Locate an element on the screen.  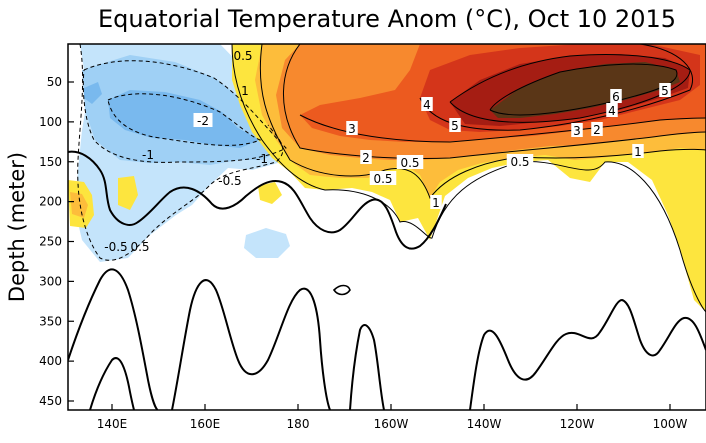
x-tick-label: 180 is located at coordinates (298, 424).